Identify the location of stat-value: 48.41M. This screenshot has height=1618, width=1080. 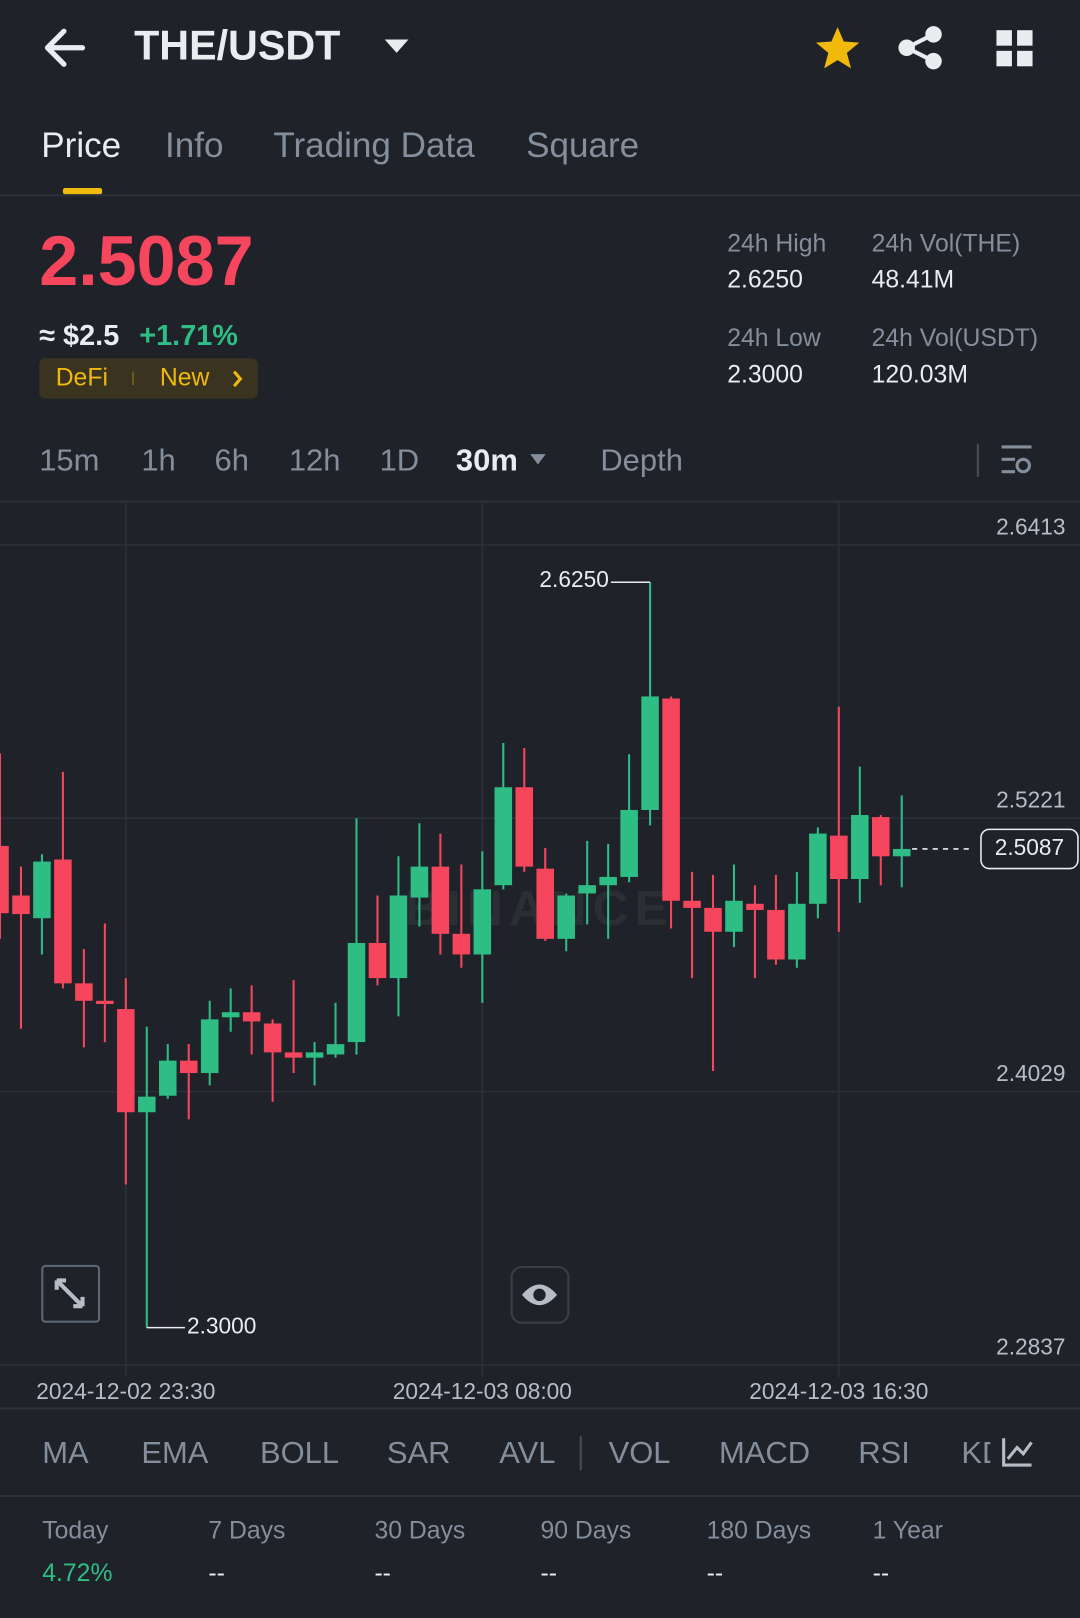
(913, 279).